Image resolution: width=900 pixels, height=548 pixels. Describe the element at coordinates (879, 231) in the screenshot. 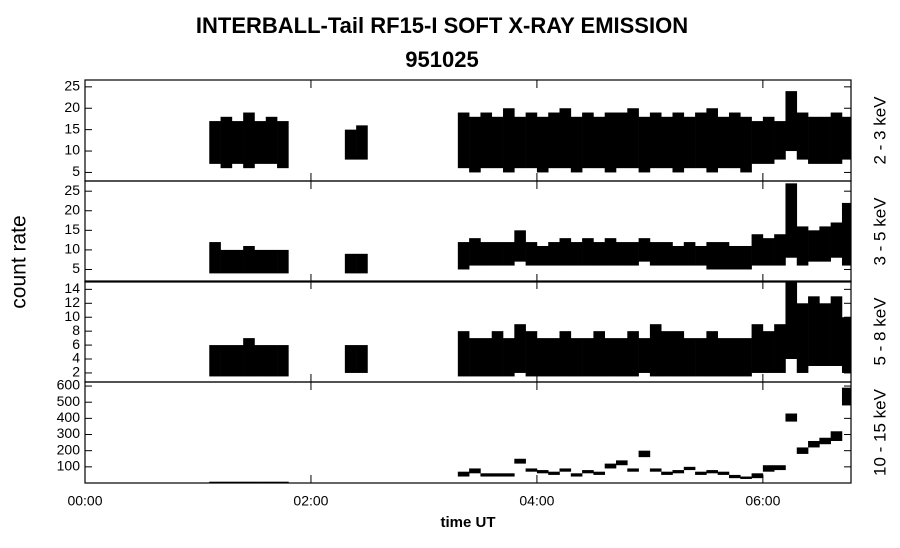

I see `panel-label: 3 - 5 keV` at that location.